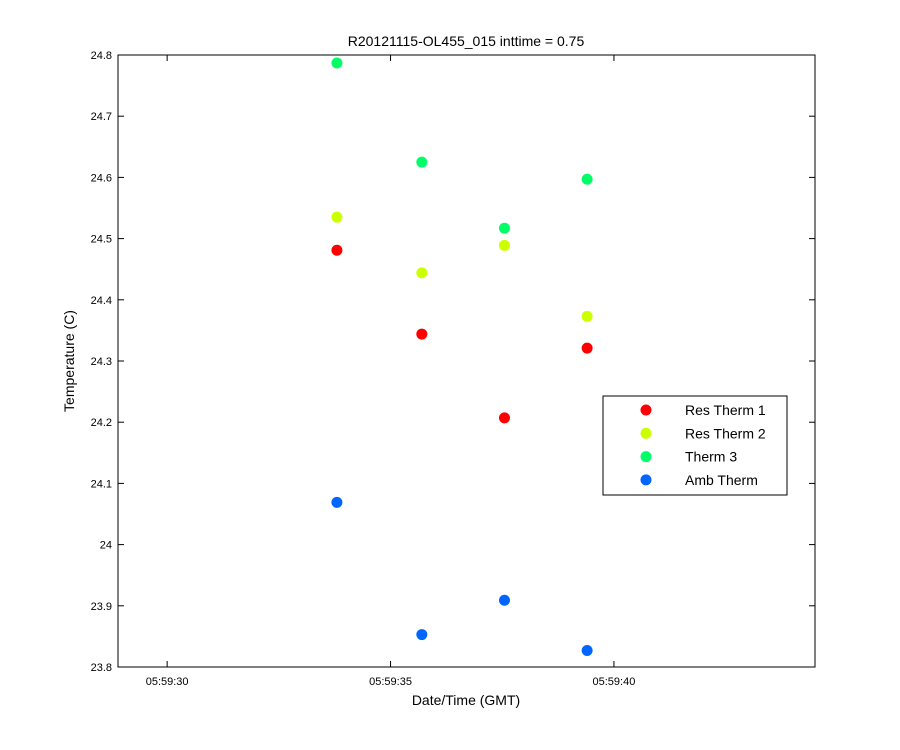 The height and width of the screenshot is (750, 900). I want to click on y-tick-label: 24.4, so click(101, 301).